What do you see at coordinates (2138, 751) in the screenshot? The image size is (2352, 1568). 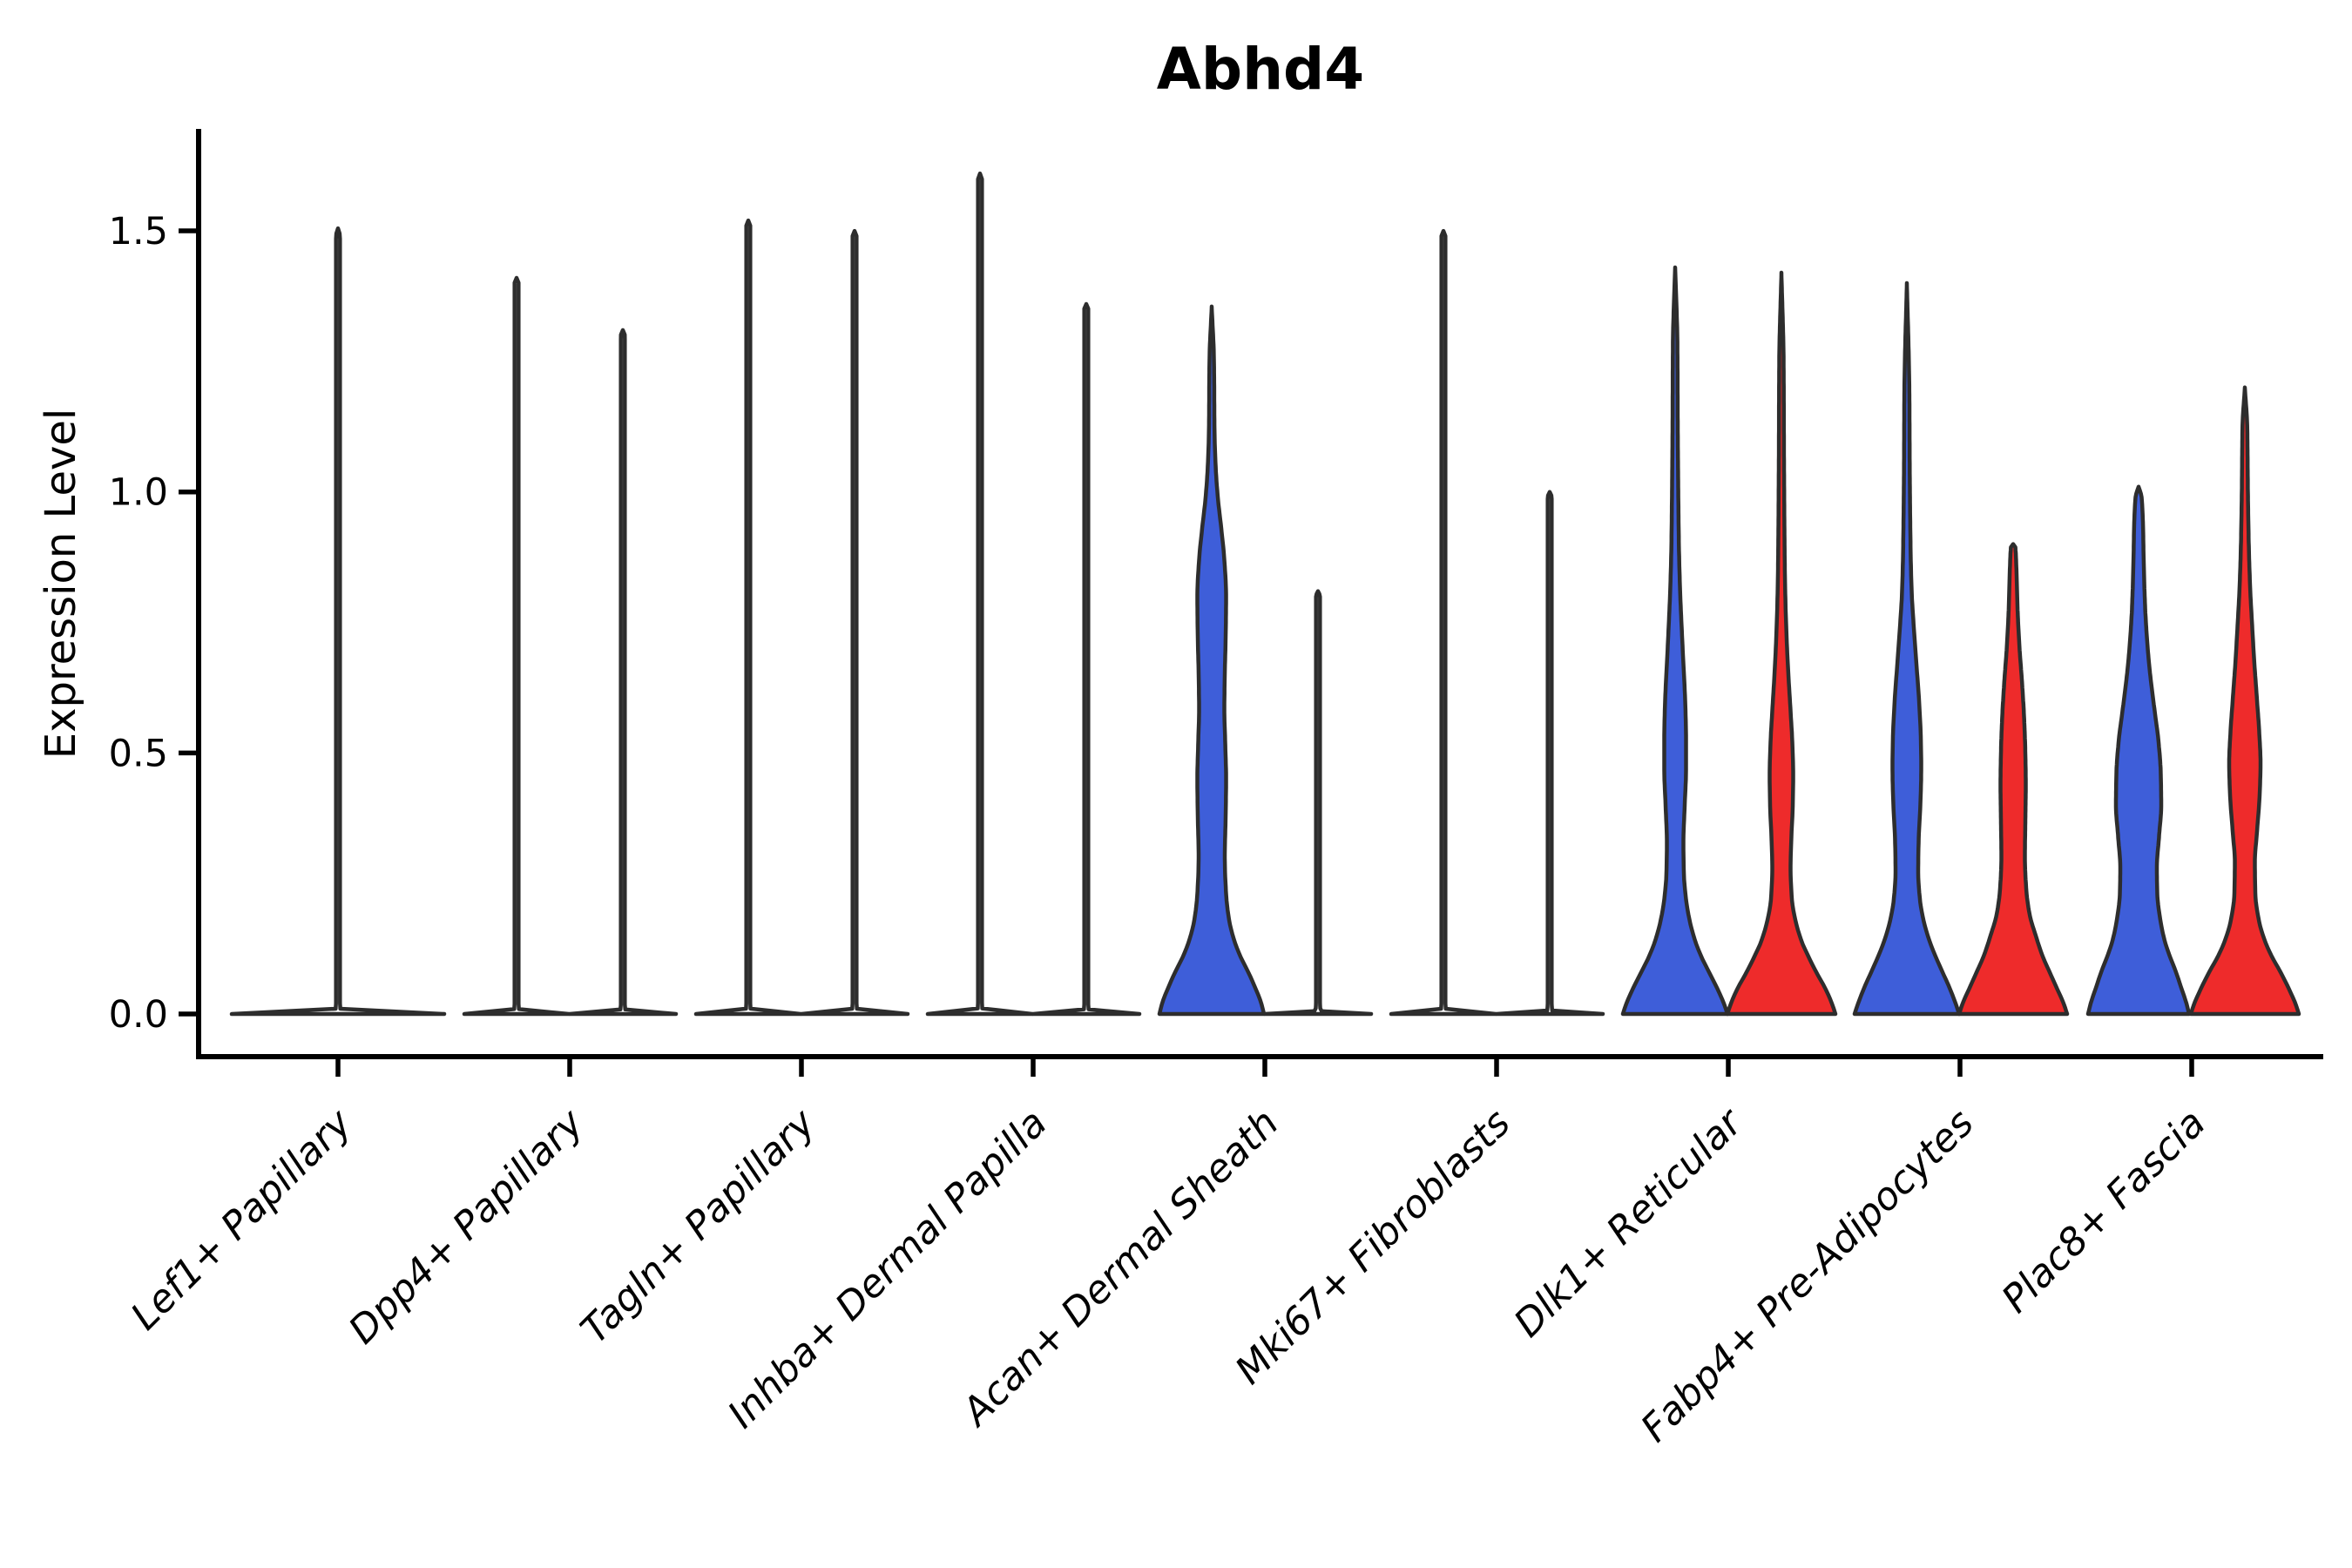 I see `violin-plac8-fascia-left` at bounding box center [2138, 751].